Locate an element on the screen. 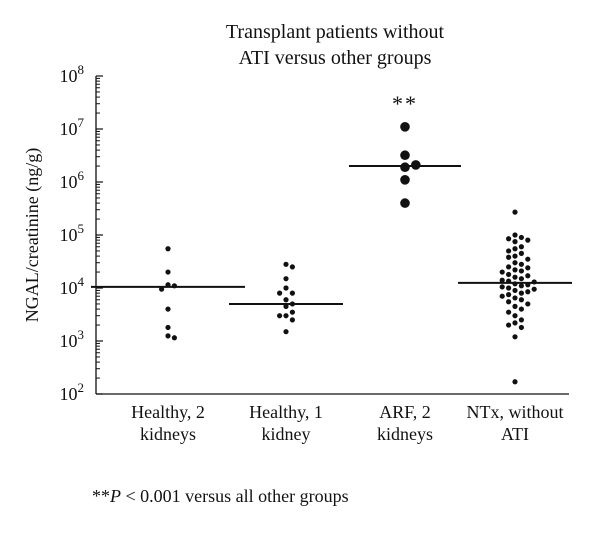  y-tick-label: 10⁵ is located at coordinates (72, 233).